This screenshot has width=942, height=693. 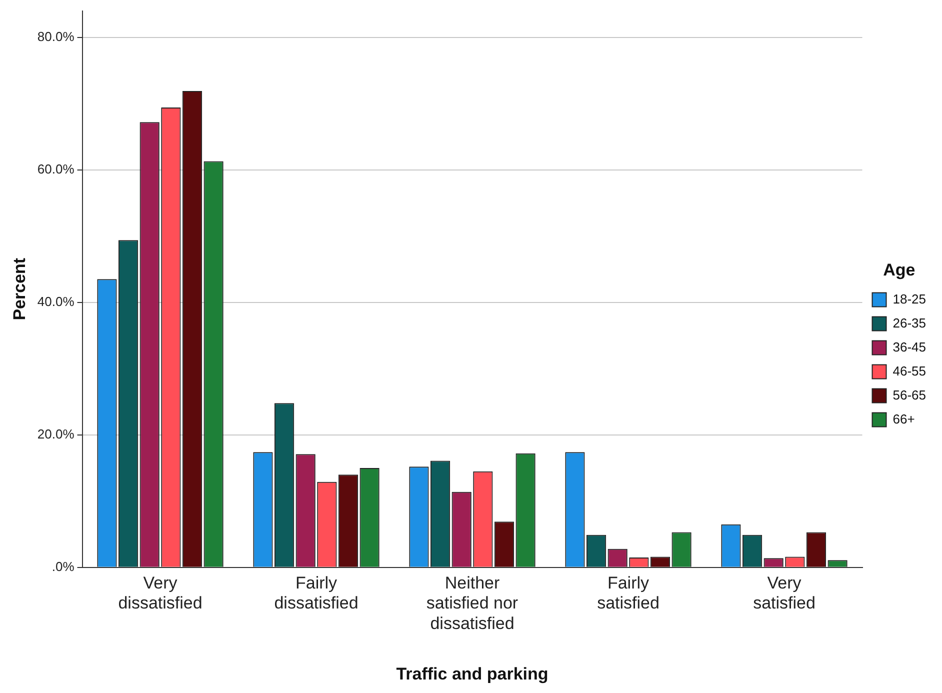 What do you see at coordinates (909, 346) in the screenshot?
I see `legend-label: 36-45` at bounding box center [909, 346].